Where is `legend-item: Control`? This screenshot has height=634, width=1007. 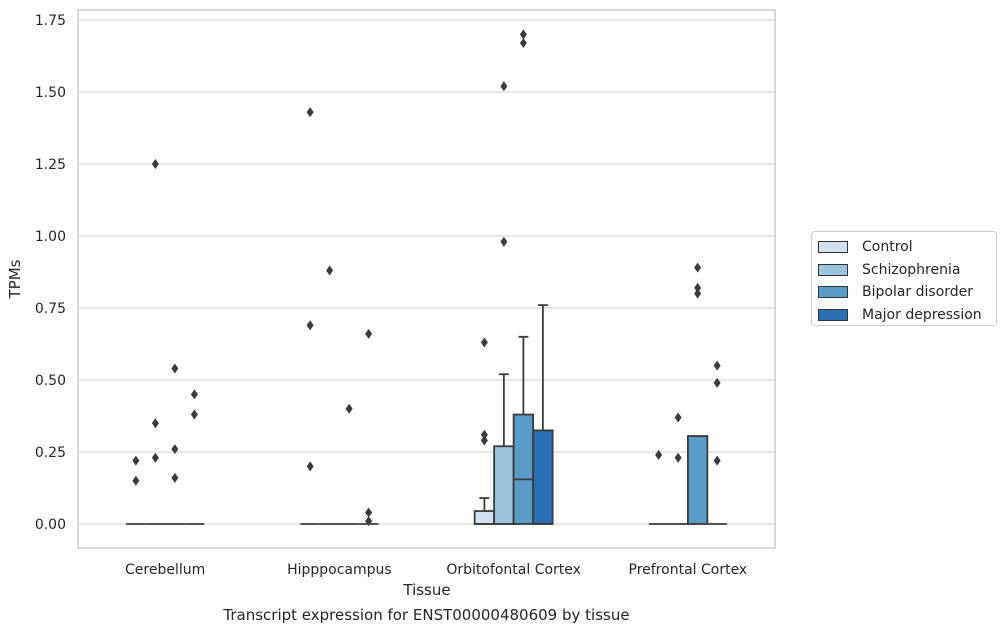
legend-item: Control is located at coordinates (907, 247).